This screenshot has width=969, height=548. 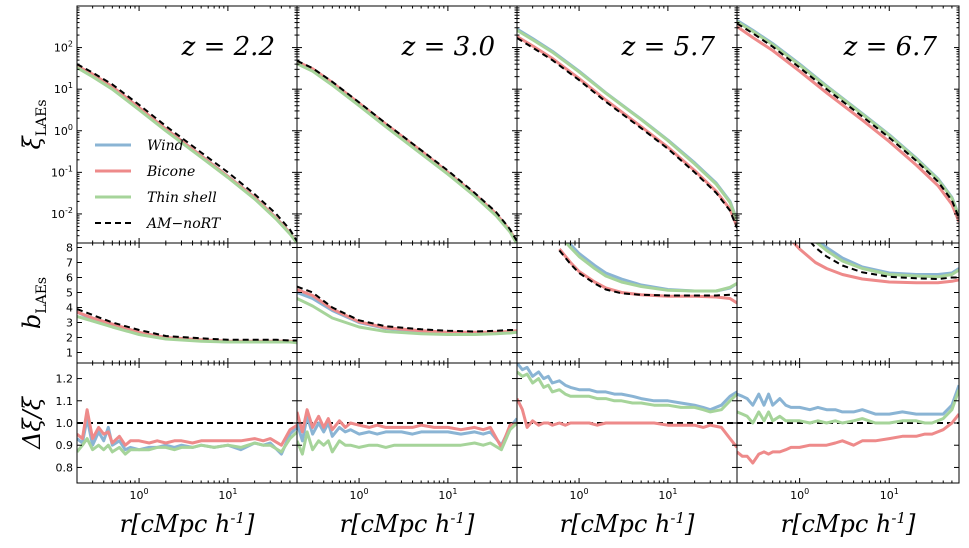 I want to click on y-tick-label: 10⁻², so click(x=62, y=213).